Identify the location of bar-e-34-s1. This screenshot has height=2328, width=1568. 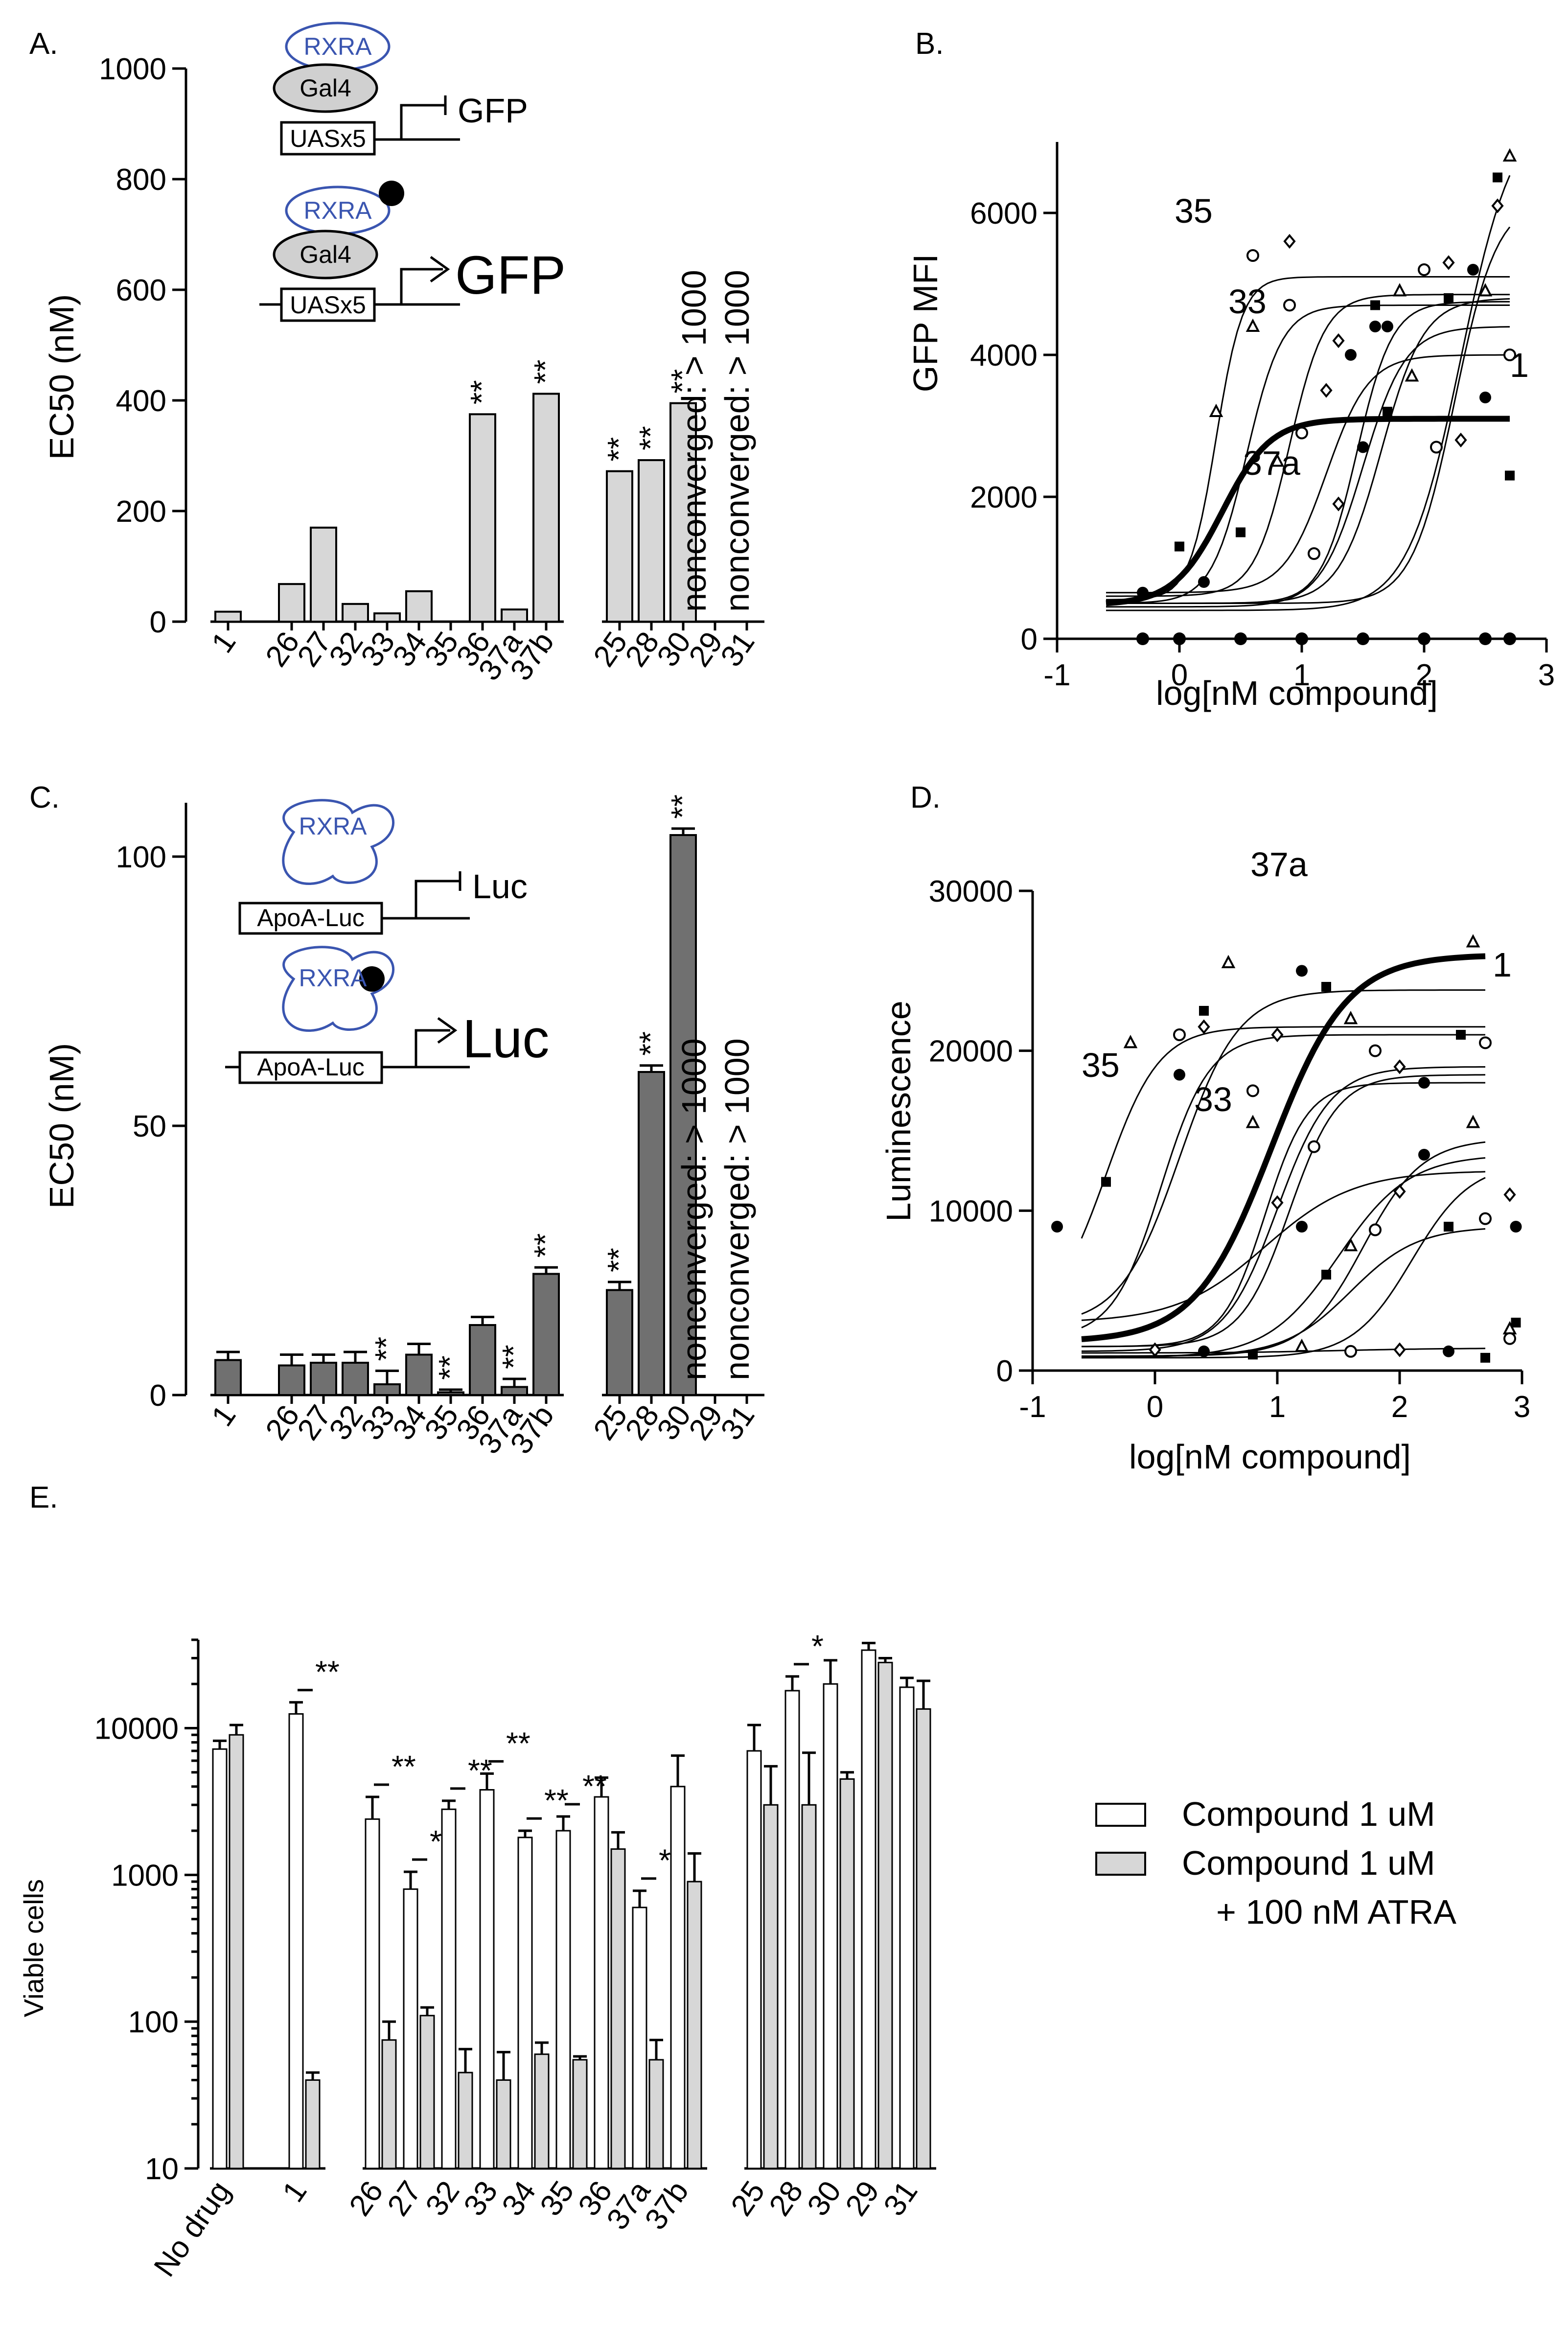
(542, 2111).